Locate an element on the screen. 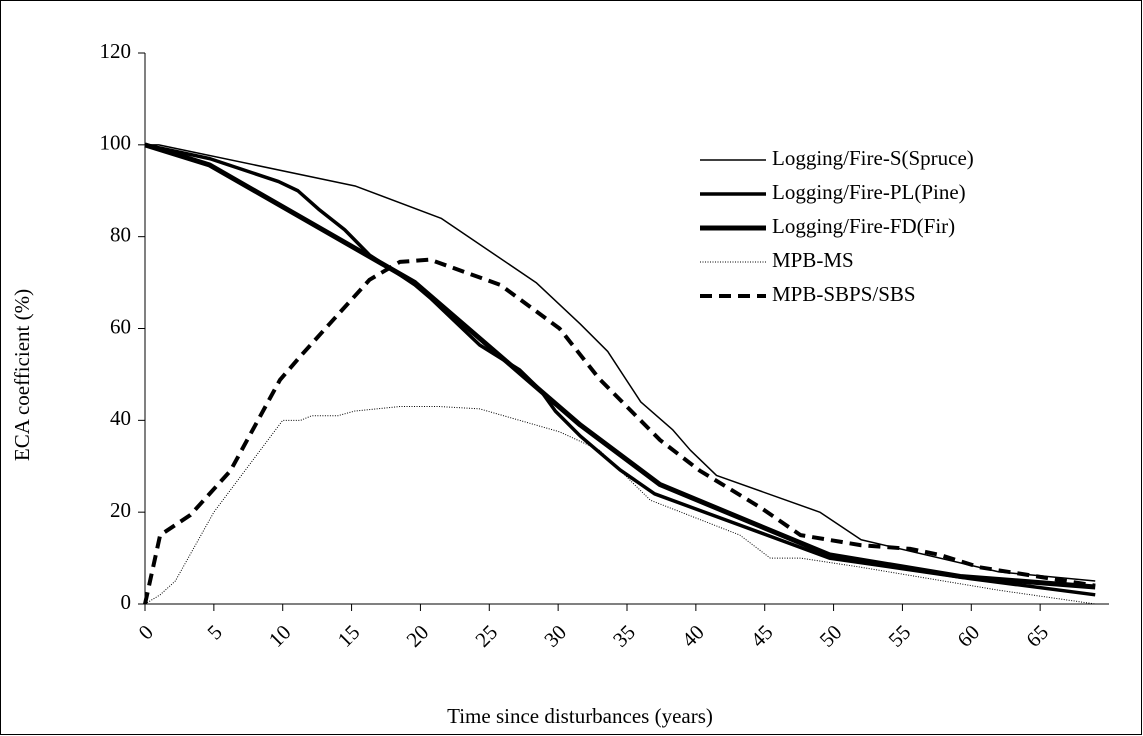  y-tick-label: 100 is located at coordinates (116, 143).